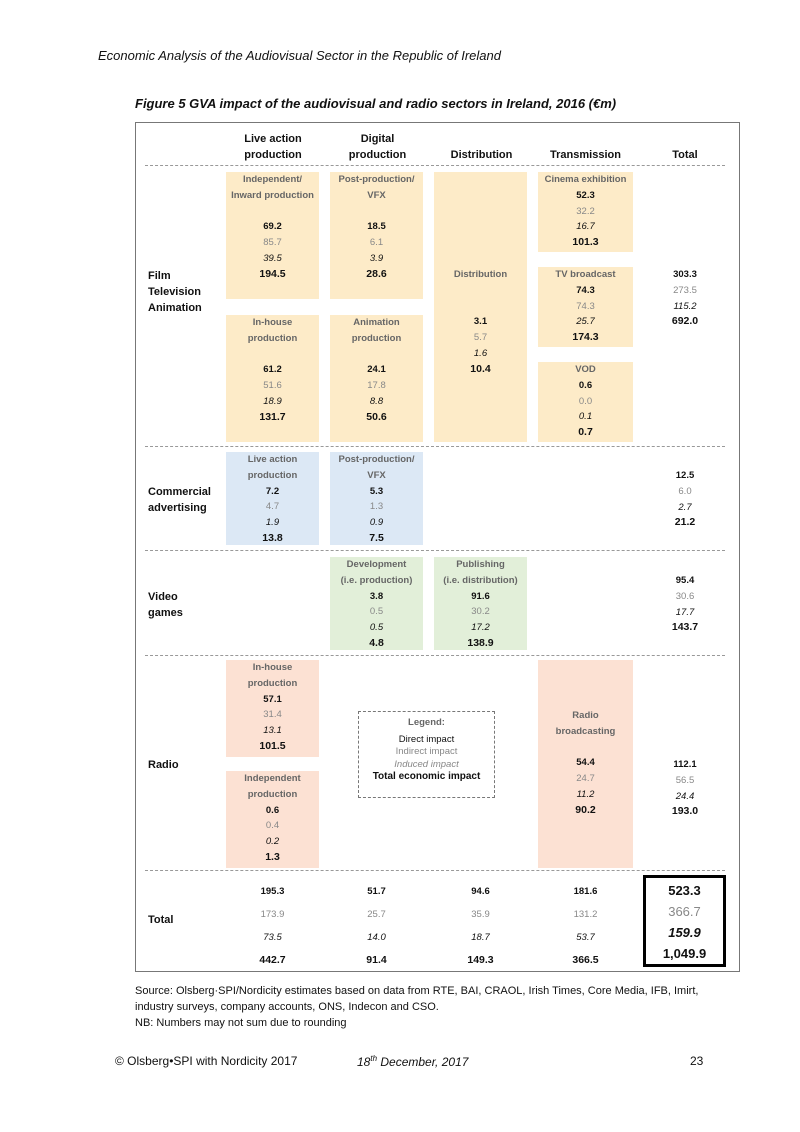  Describe the element at coordinates (585, 402) in the screenshot. I see `film-vod-box: VOD 0.6 0.0 0.1 0.7` at that location.